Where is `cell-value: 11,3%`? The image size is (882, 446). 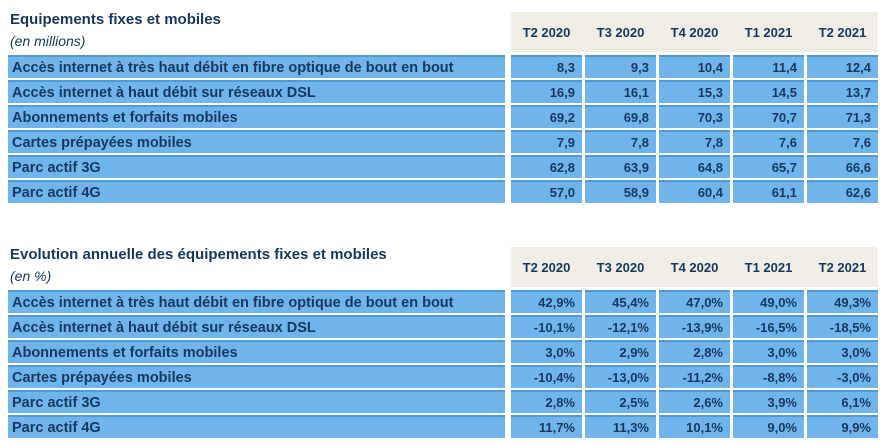
cell-value: 11,3% is located at coordinates (620, 426).